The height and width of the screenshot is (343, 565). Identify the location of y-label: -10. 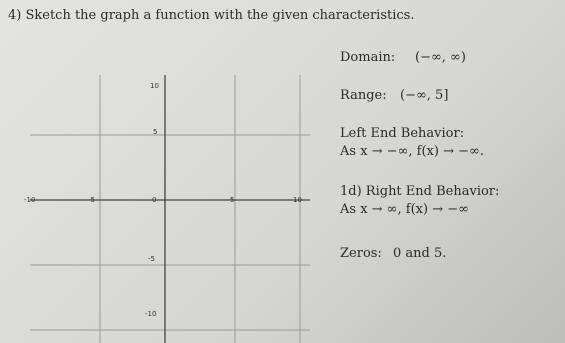
(151, 314).